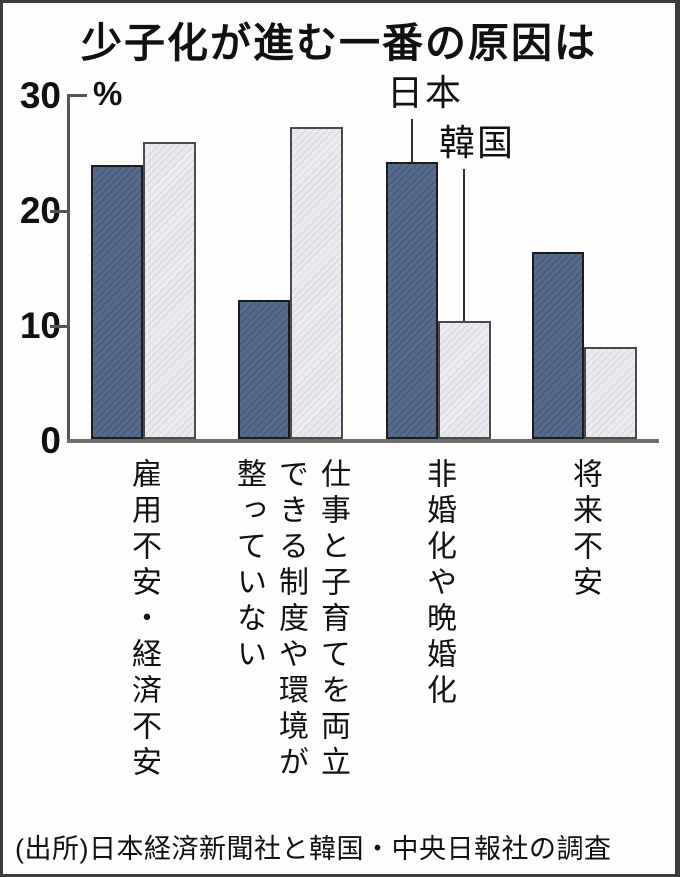 The image size is (680, 877). Describe the element at coordinates (584, 530) in the screenshot. I see `category-label-3: 将来不安` at that location.